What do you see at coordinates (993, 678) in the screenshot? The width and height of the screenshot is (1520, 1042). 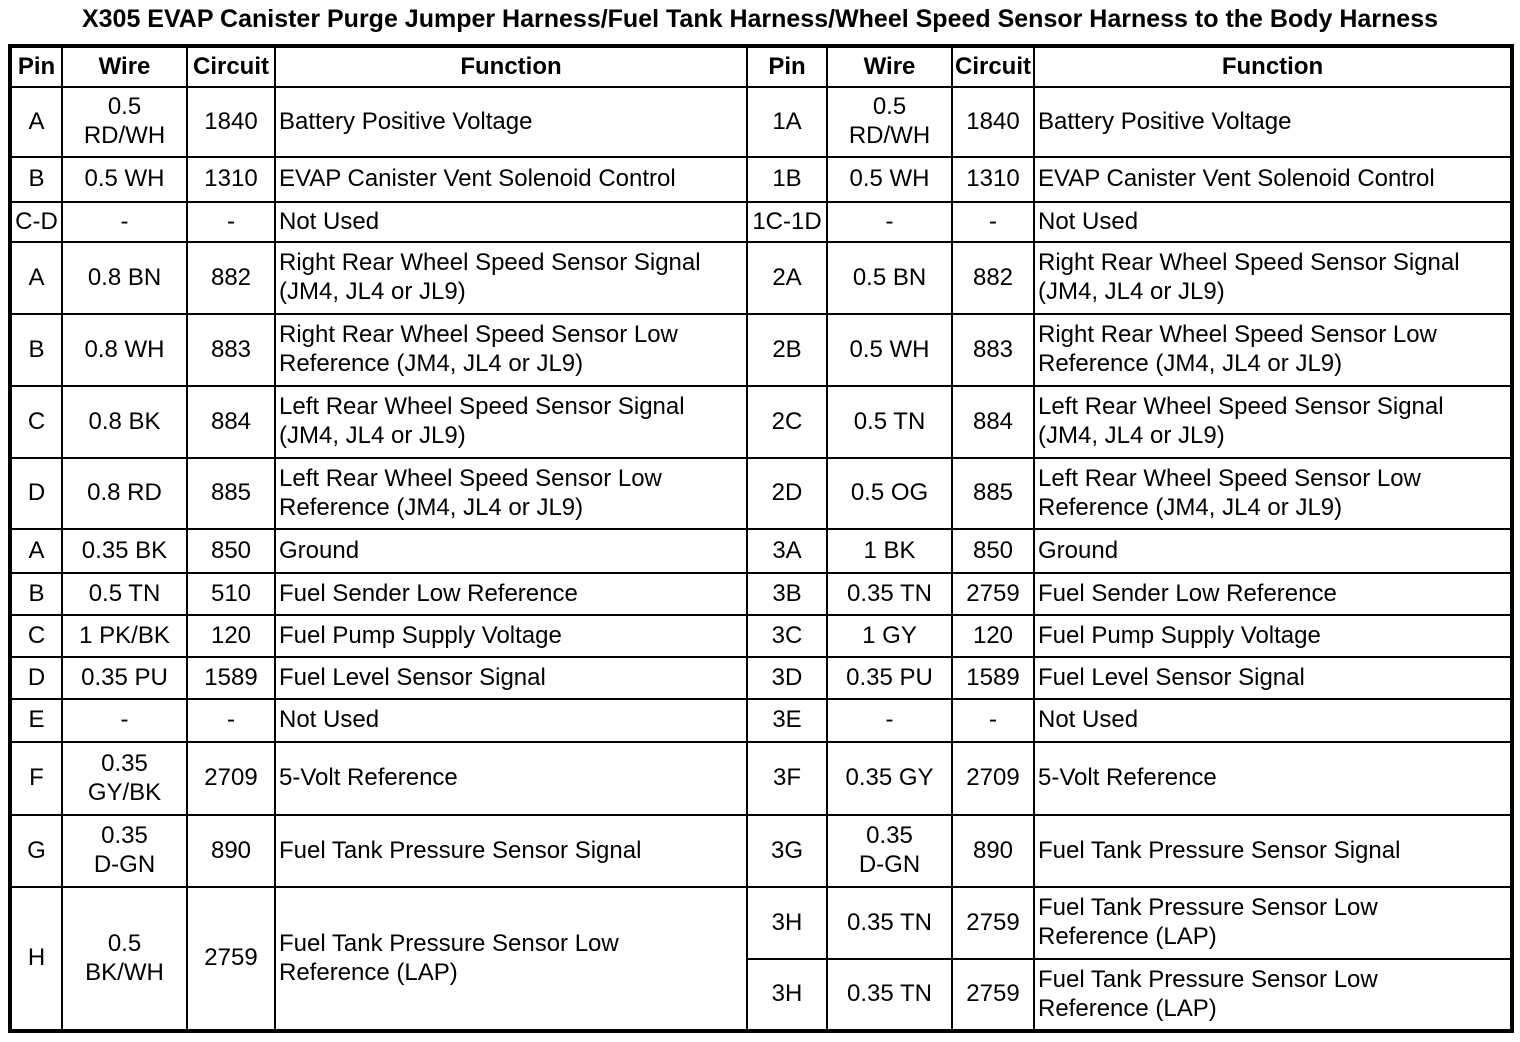 I see `circuit-cell: 1589` at bounding box center [993, 678].